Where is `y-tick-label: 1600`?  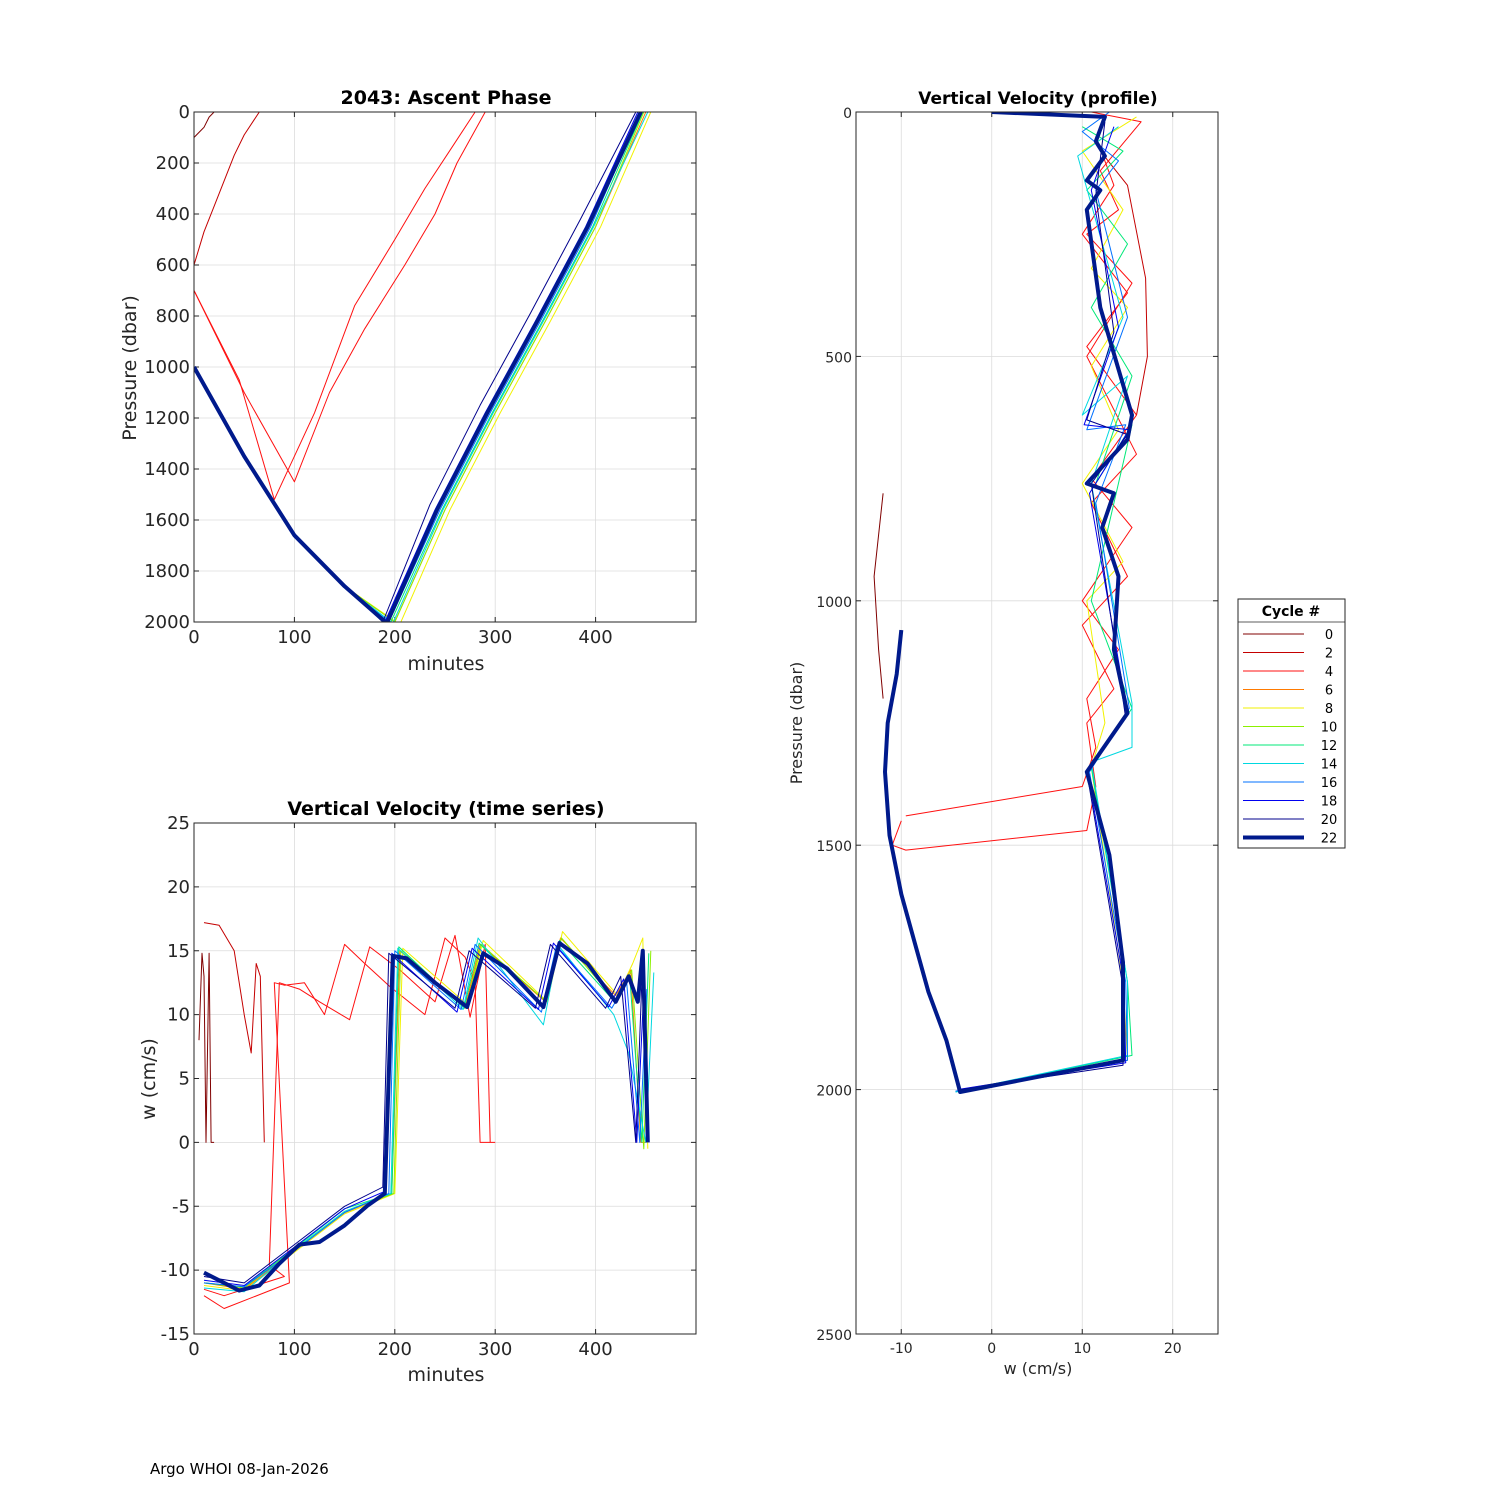 y-tick-label: 1600 is located at coordinates (167, 520).